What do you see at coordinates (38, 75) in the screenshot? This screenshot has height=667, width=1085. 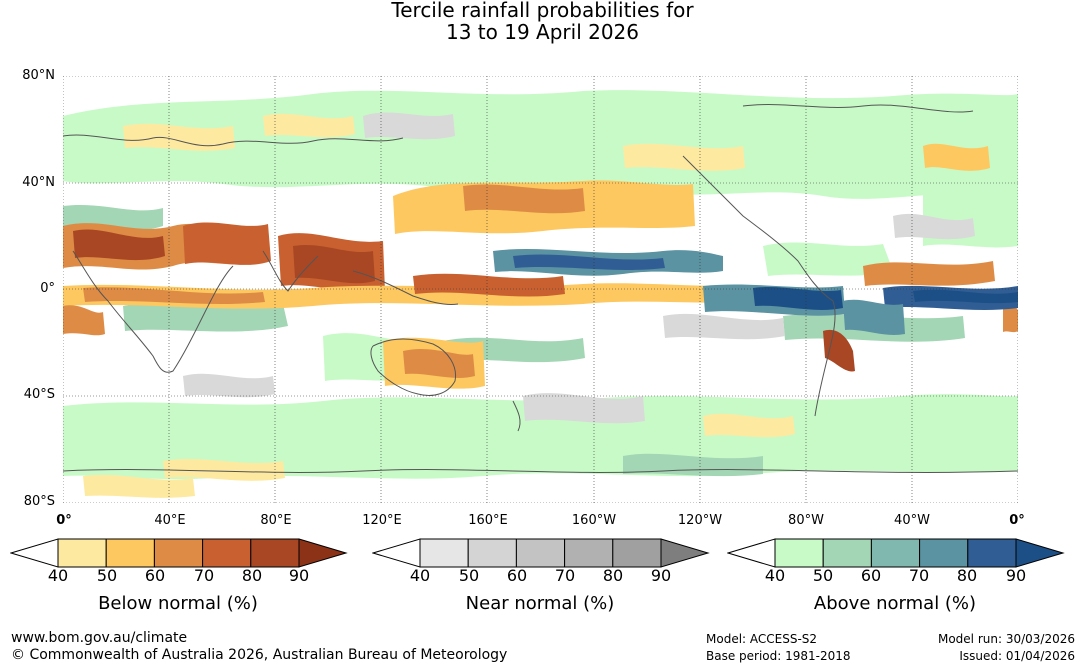 I see `lat-label-80n: 80°N` at bounding box center [38, 75].